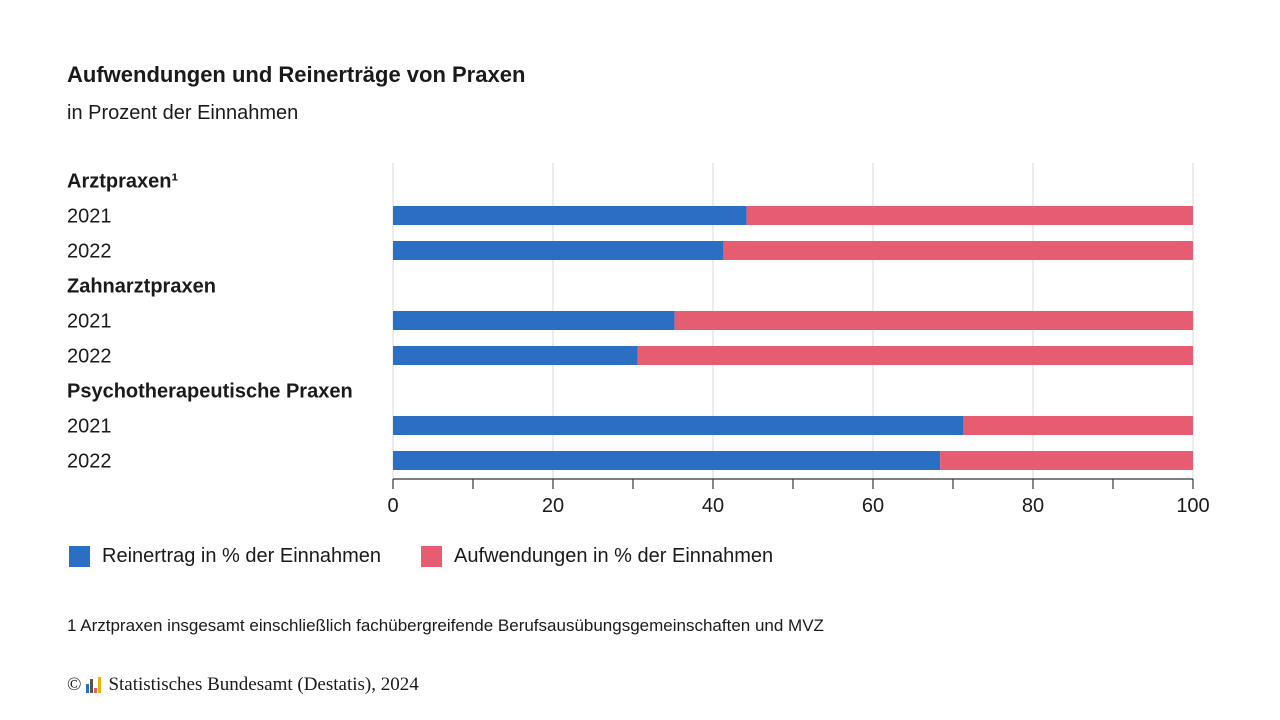 The width and height of the screenshot is (1280, 720). I want to click on x-tick-label: 0, so click(392, 506).